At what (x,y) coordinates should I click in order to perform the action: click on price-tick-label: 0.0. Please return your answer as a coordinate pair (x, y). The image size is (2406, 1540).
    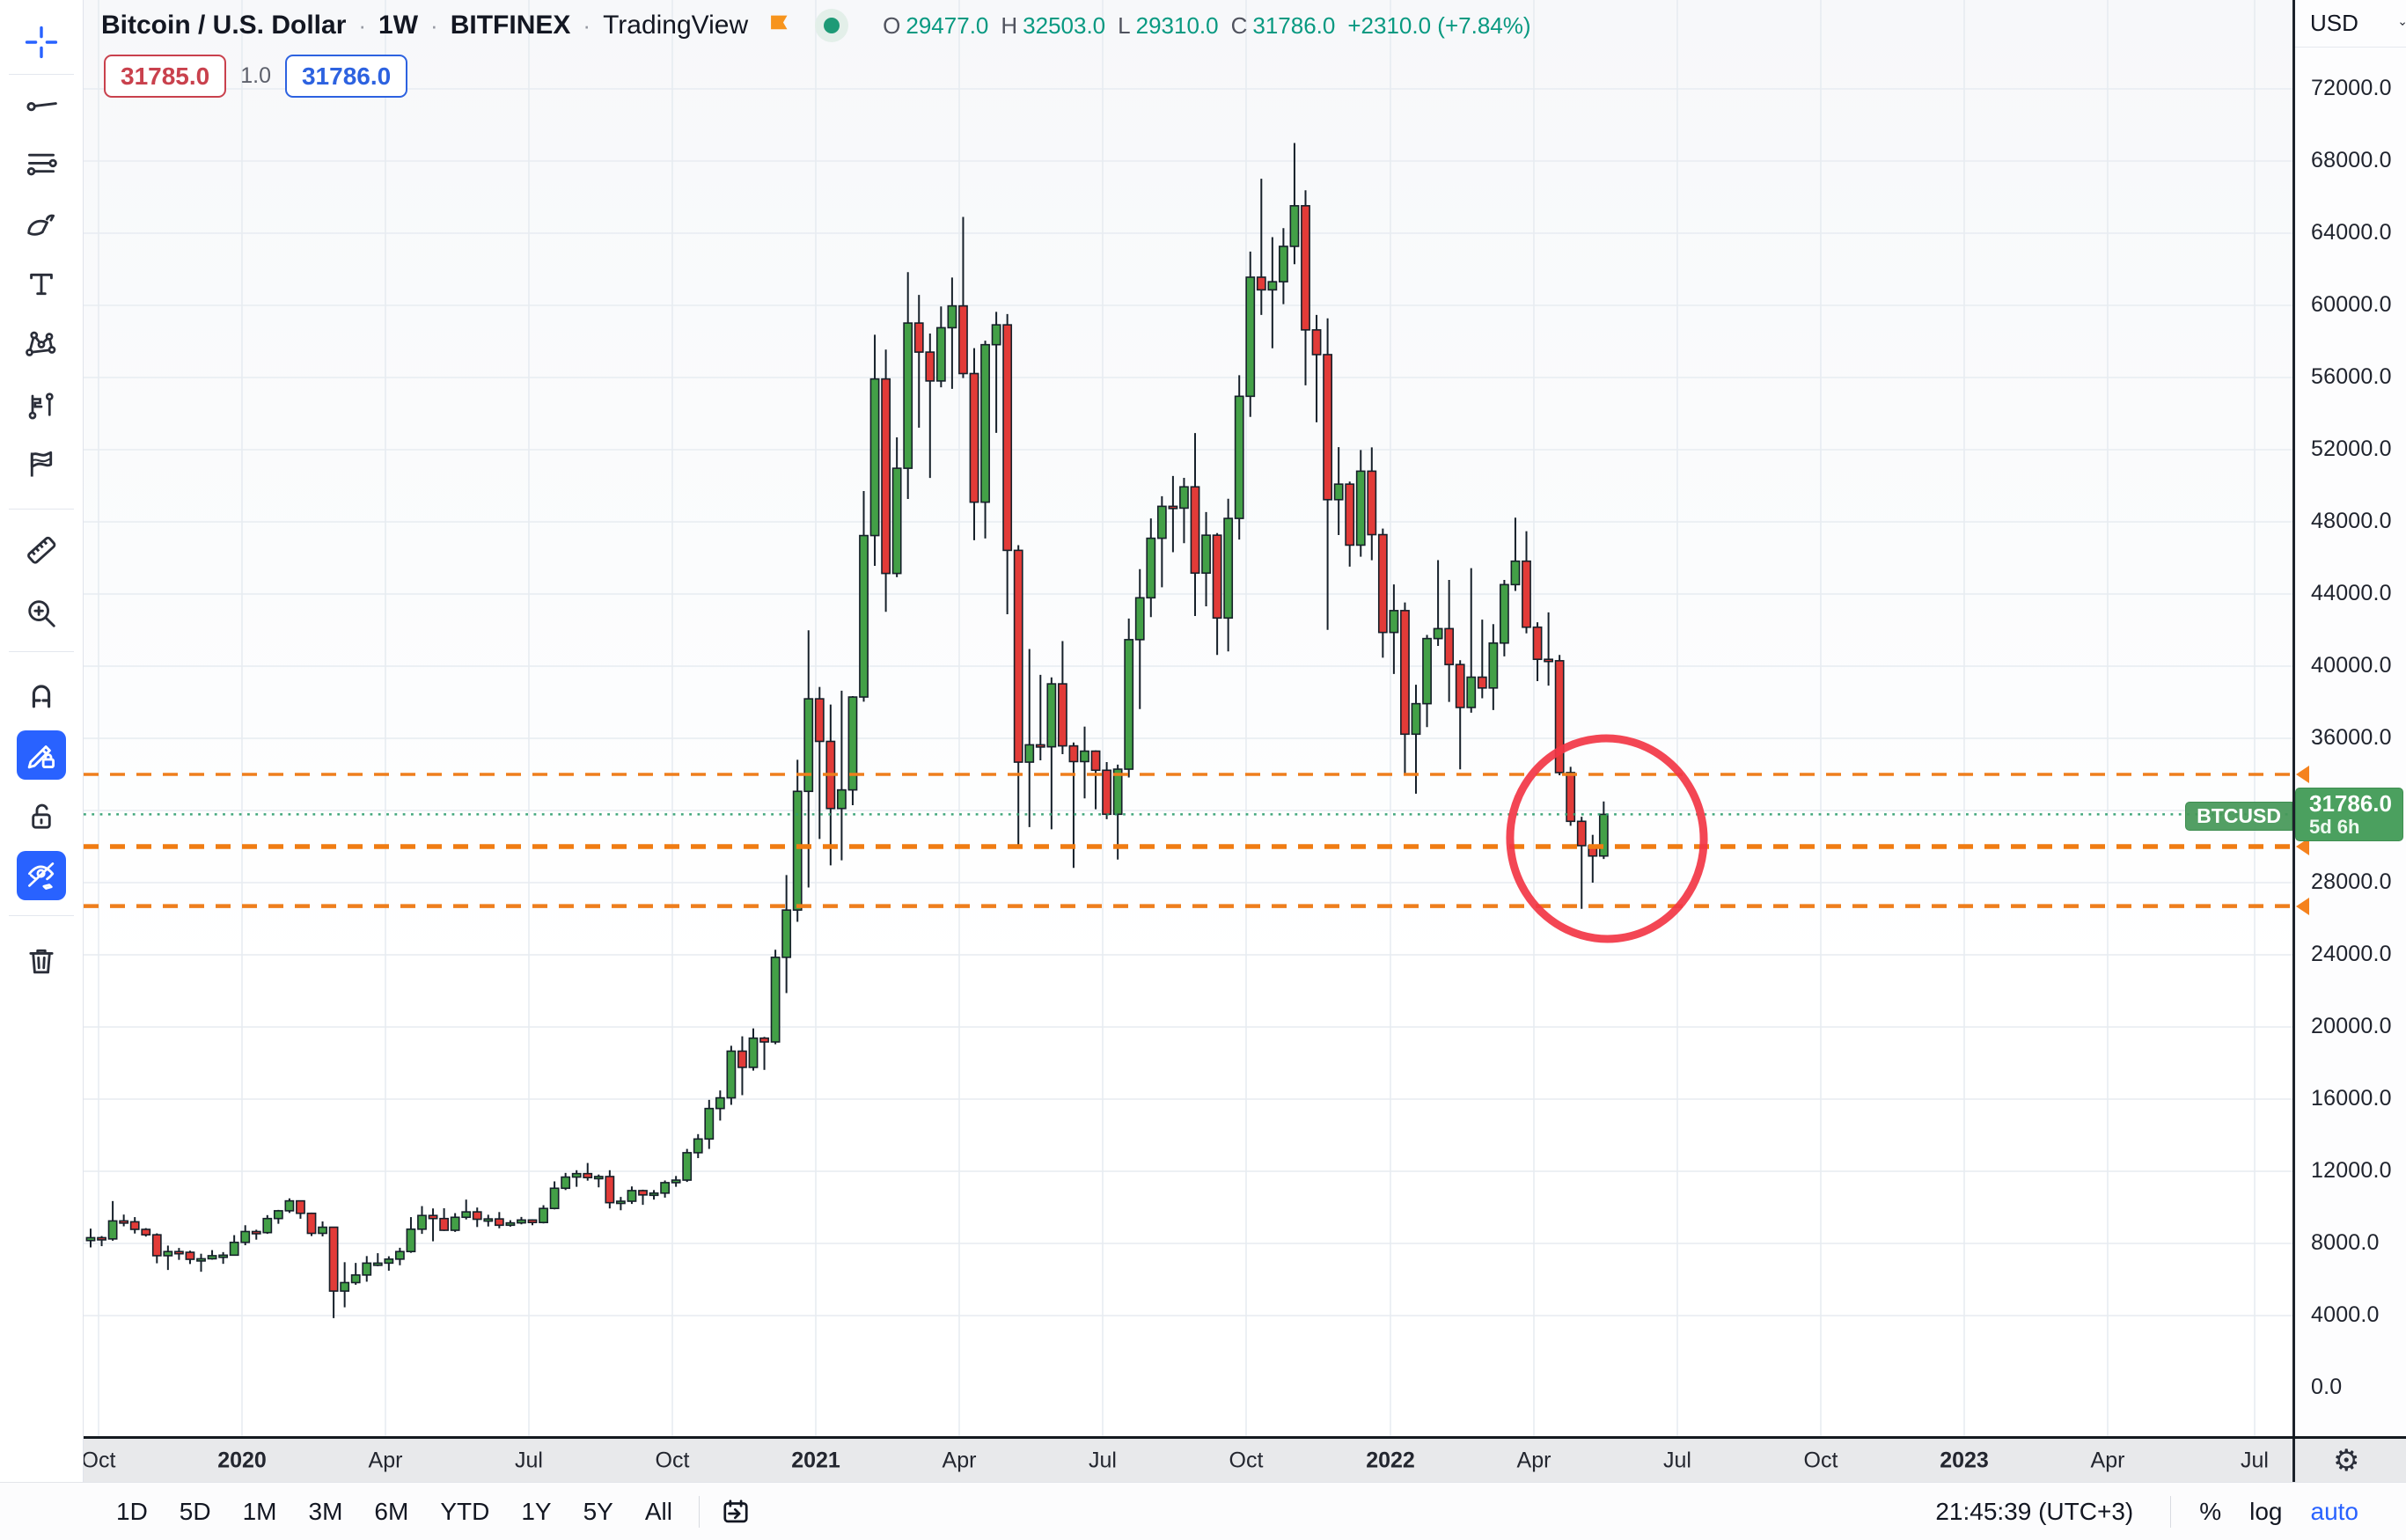
    Looking at the image, I should click on (2327, 1387).